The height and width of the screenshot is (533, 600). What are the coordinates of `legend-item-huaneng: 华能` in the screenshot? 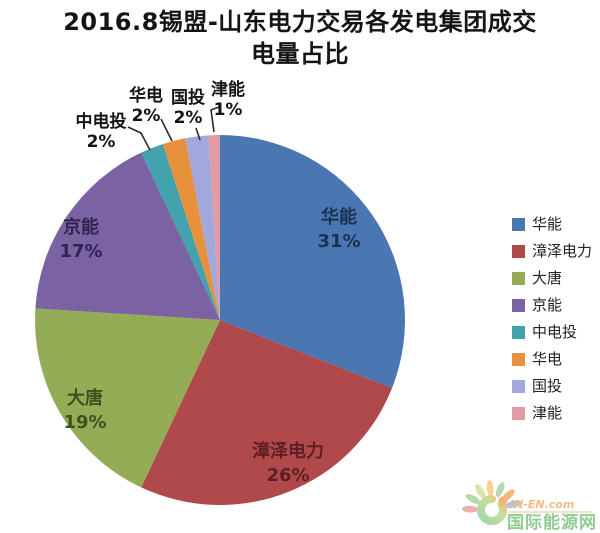 It's located at (552, 223).